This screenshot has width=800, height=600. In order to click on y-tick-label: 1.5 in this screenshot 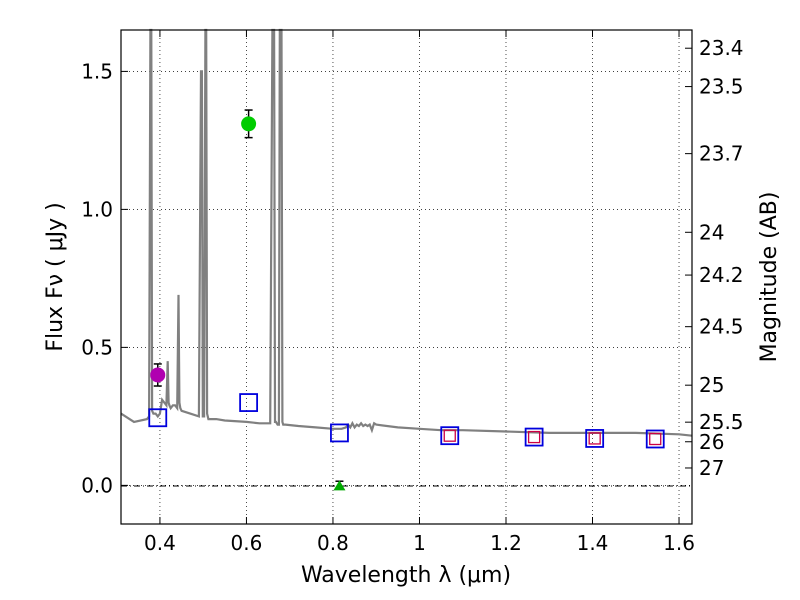, I will do `click(97, 71)`.